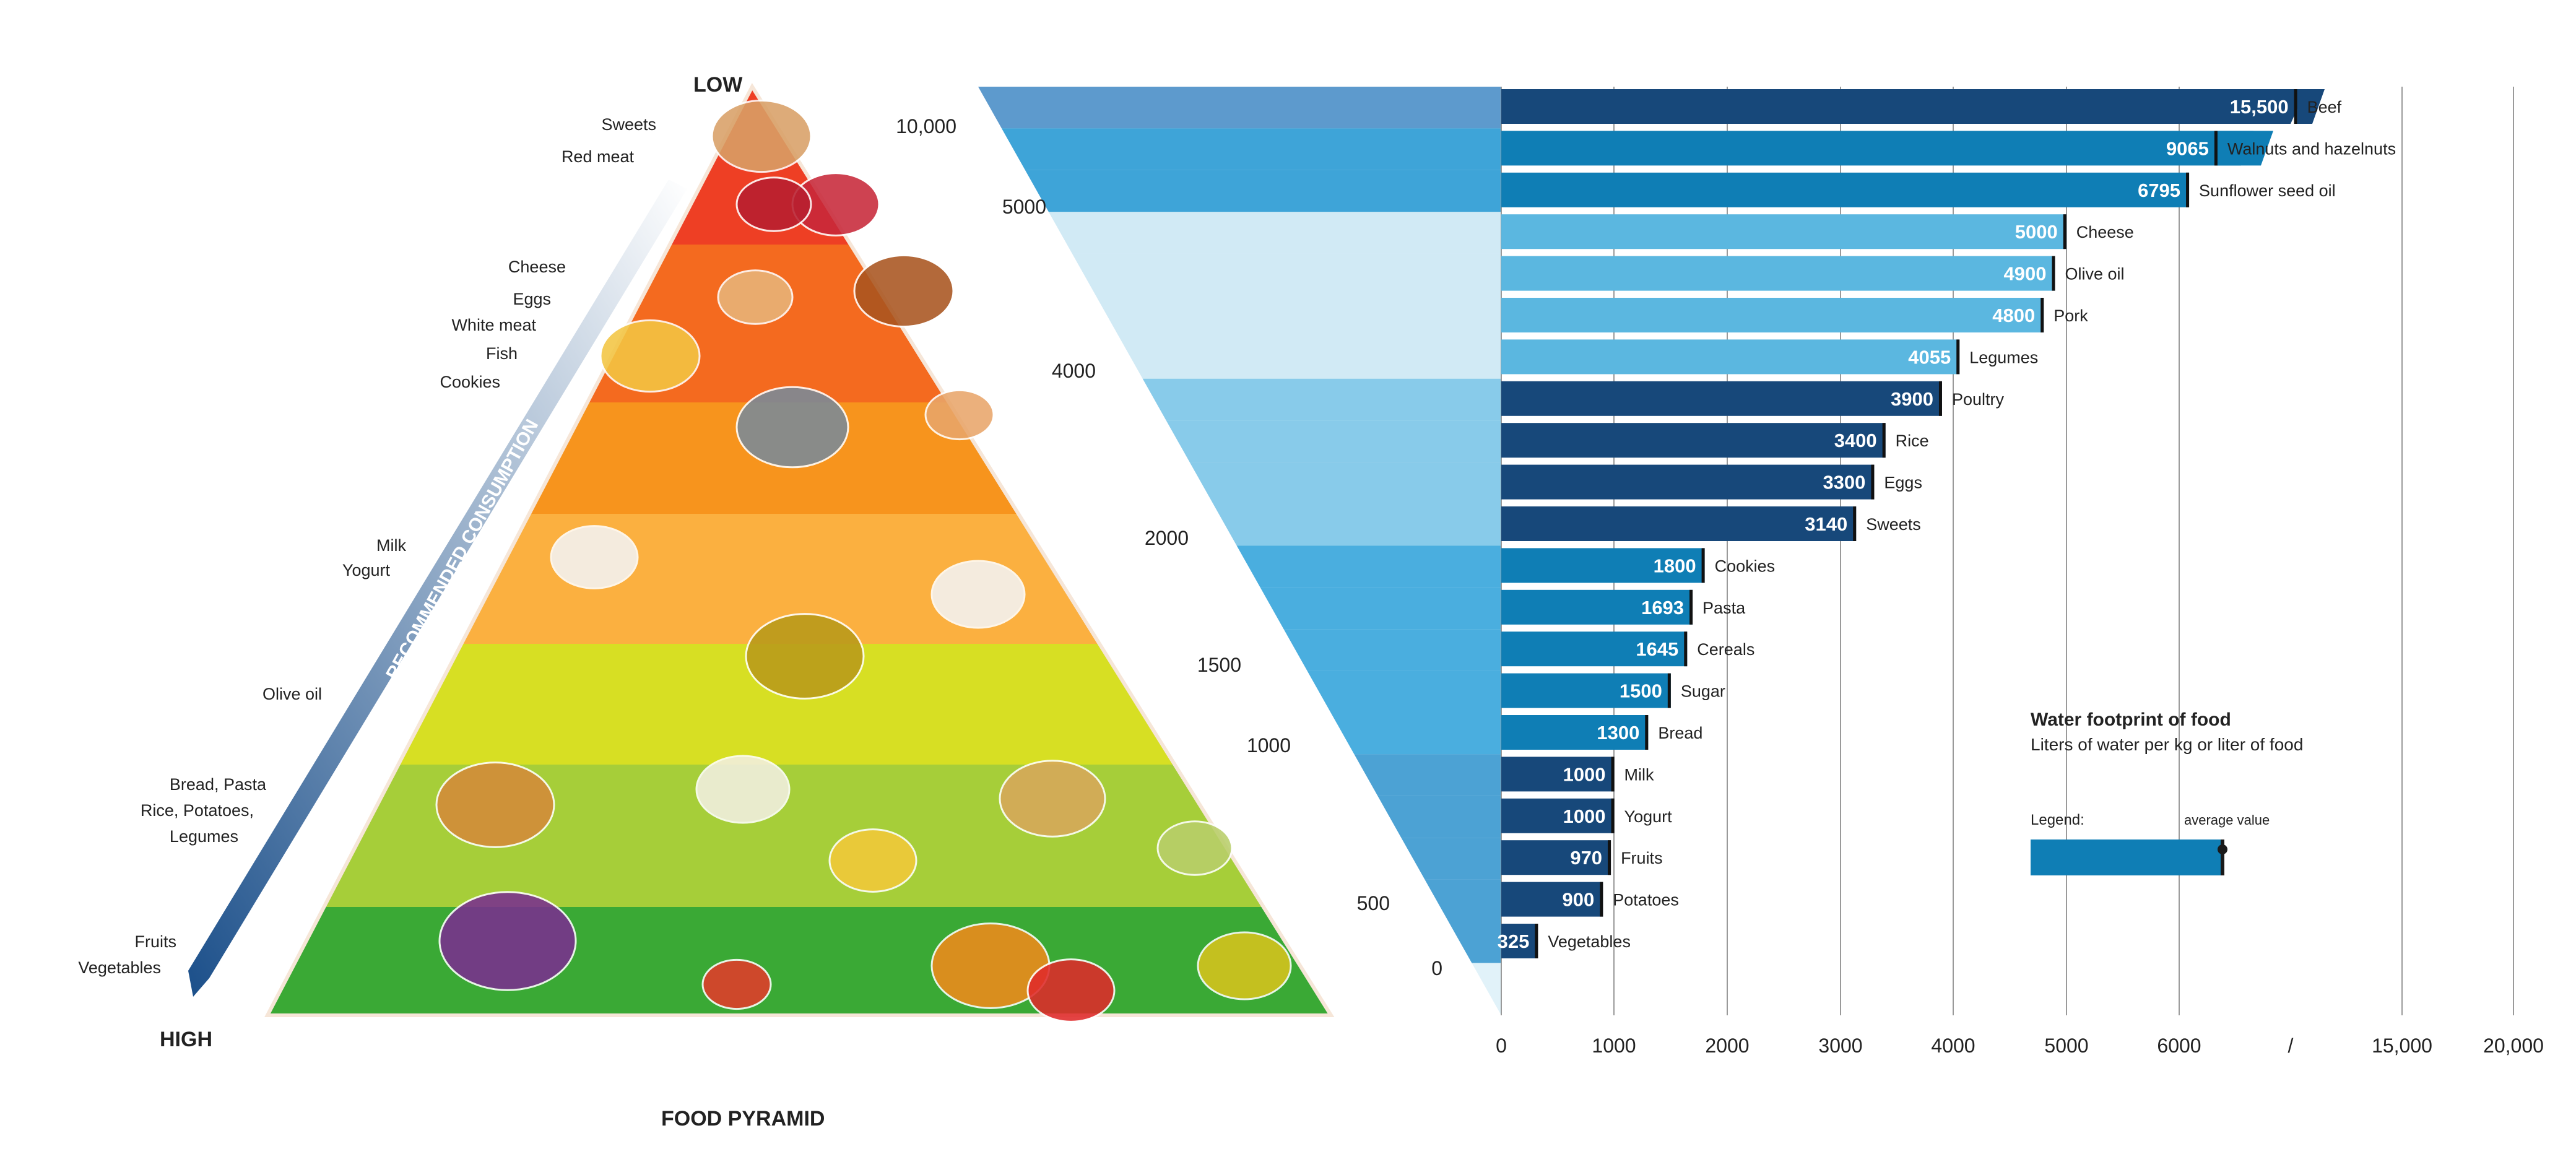  What do you see at coordinates (1826, 524) in the screenshot?
I see `bar-value-label: 3140` at bounding box center [1826, 524].